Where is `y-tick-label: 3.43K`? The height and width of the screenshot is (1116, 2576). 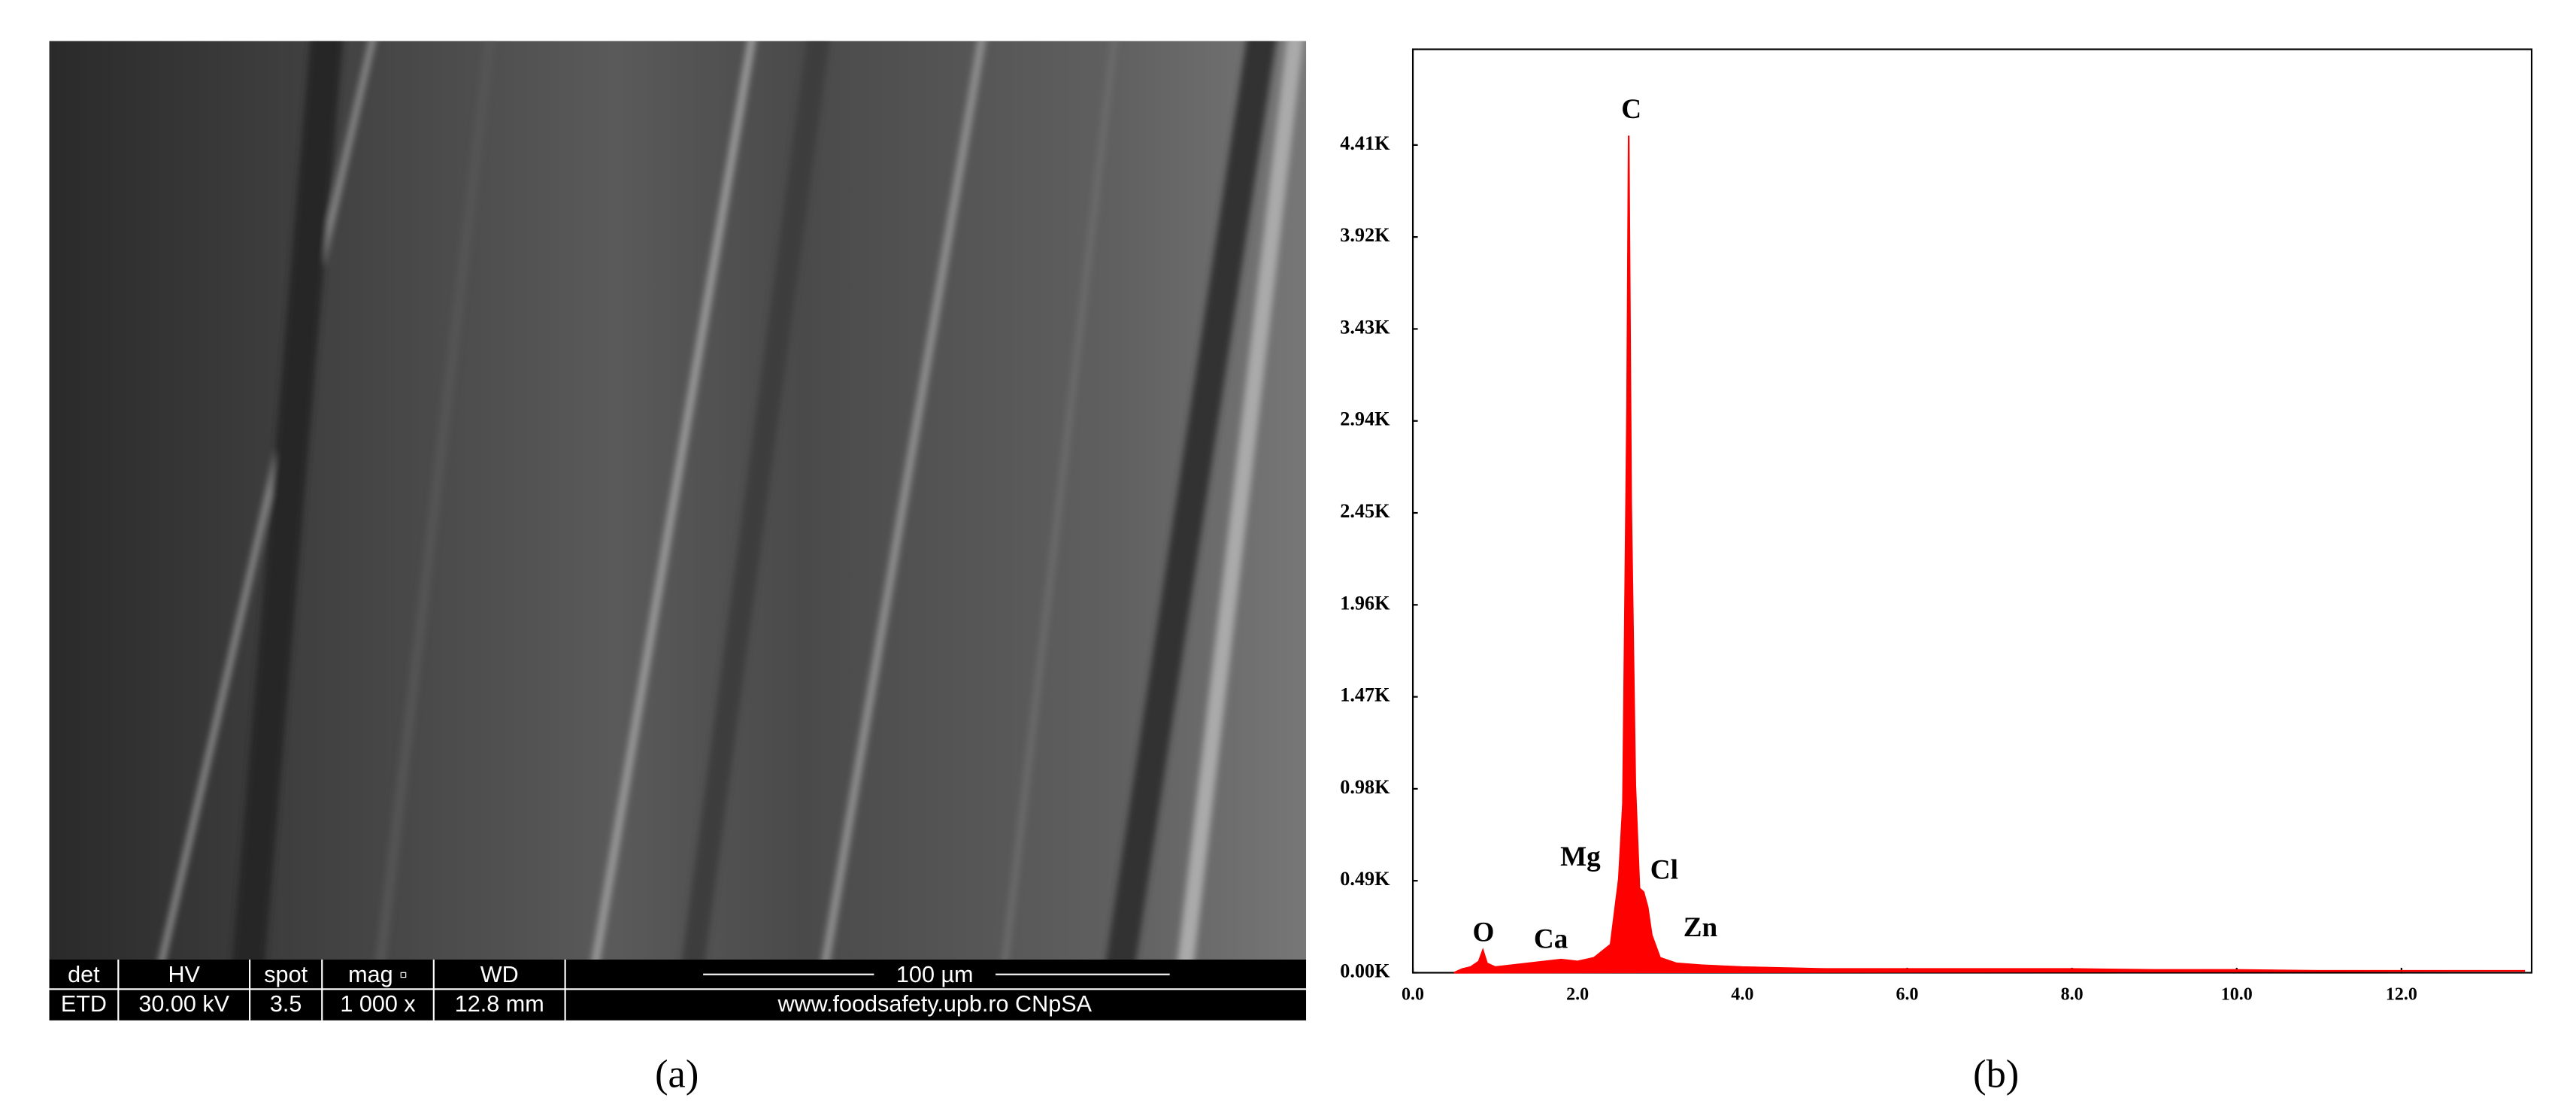
y-tick-label: 3.43K is located at coordinates (1365, 327).